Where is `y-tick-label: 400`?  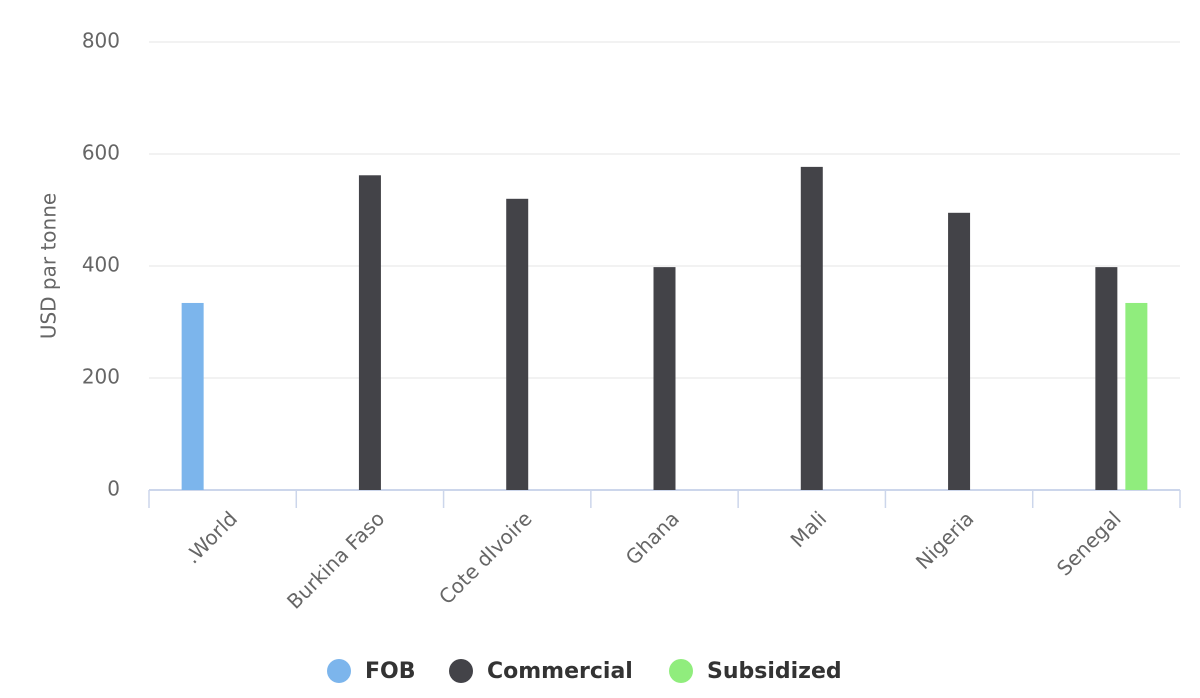 y-tick-label: 400 is located at coordinates (101, 265).